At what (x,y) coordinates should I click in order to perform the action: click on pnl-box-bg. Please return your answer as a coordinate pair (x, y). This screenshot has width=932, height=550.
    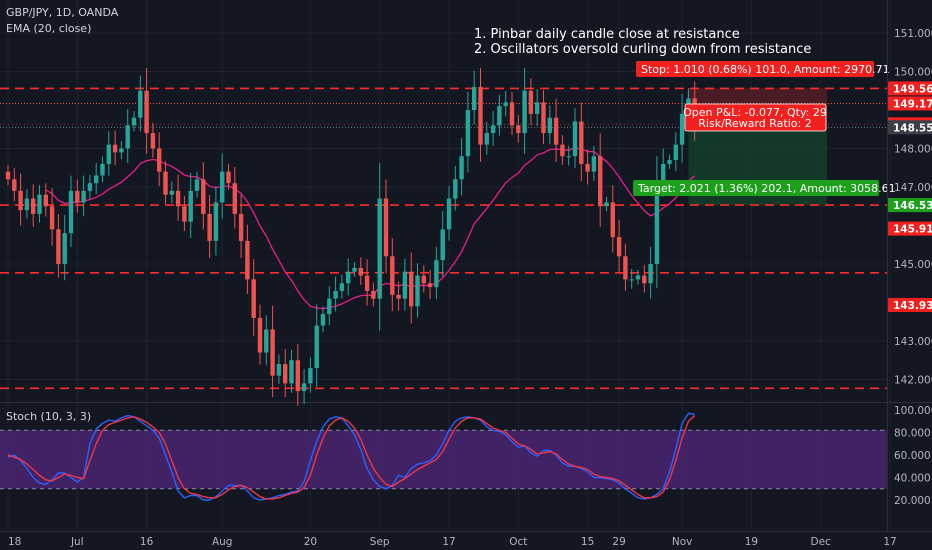
    Looking at the image, I should click on (755, 117).